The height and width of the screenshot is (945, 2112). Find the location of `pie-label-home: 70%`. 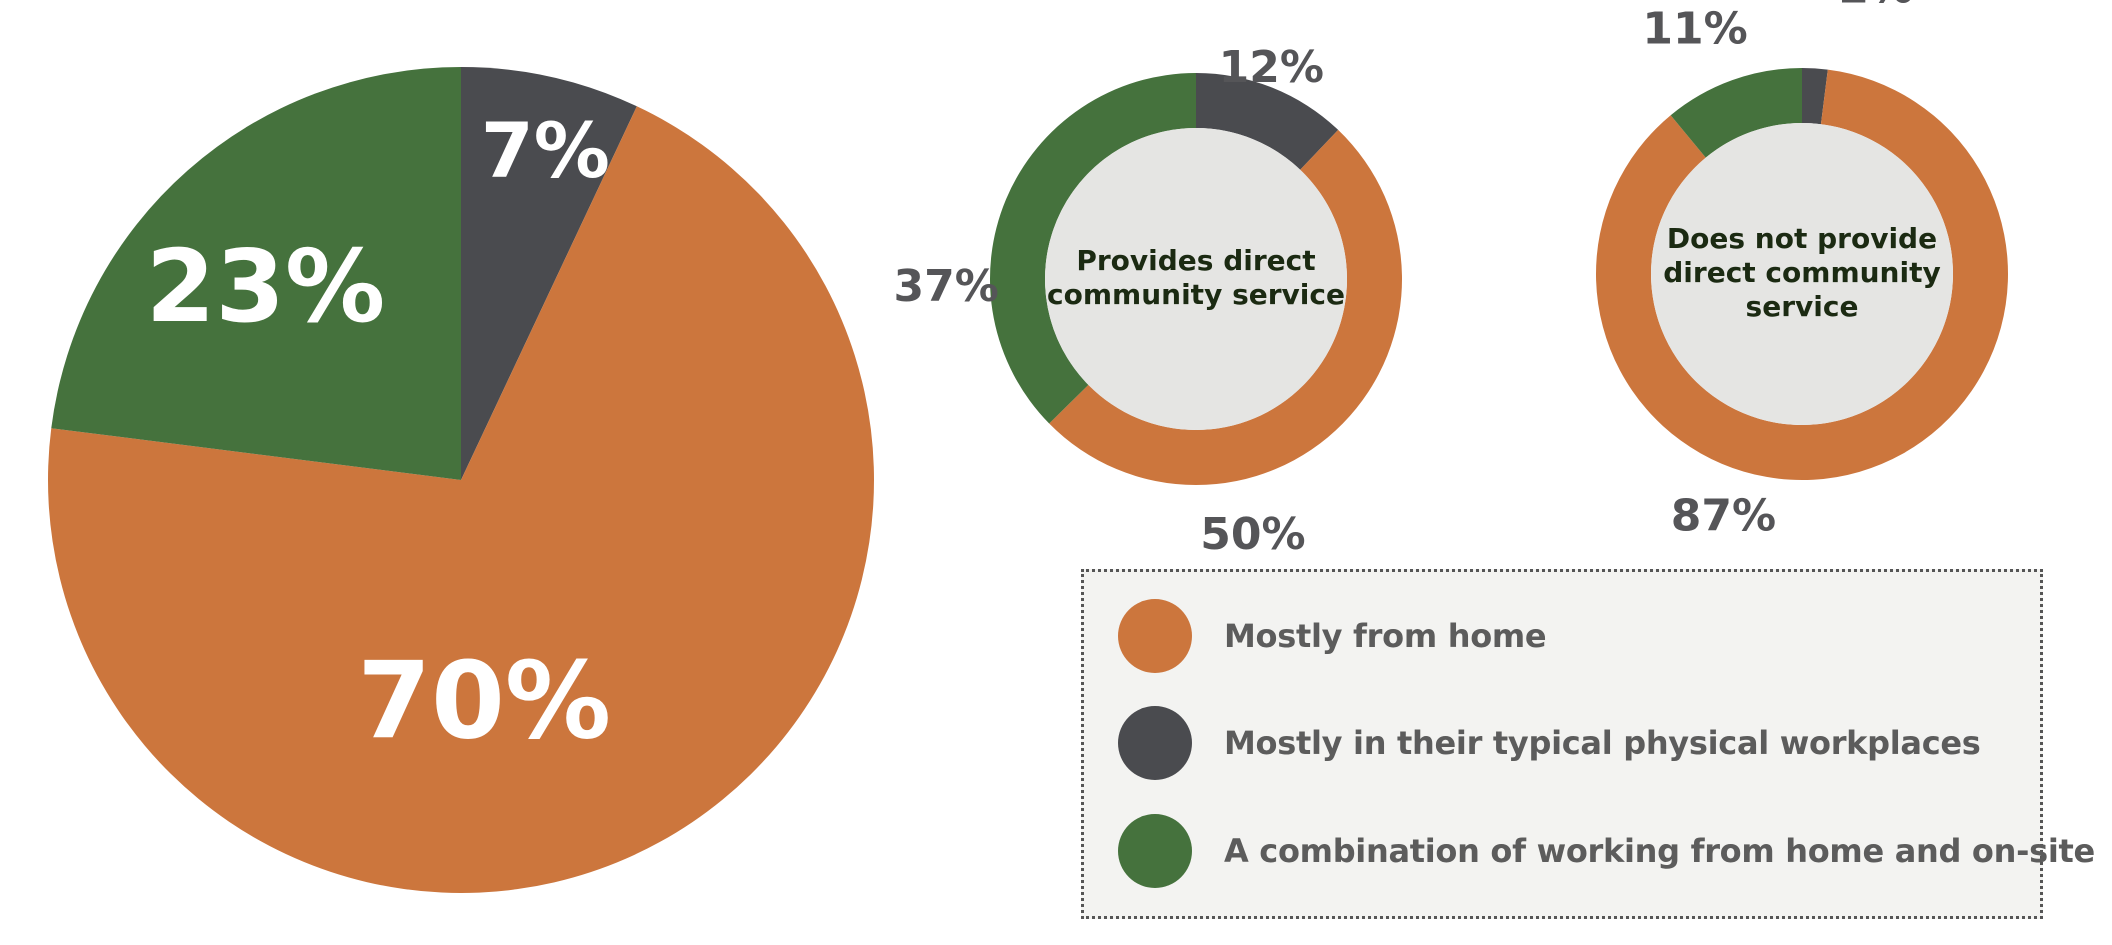

pie-label-home: 70% is located at coordinates (484, 701).